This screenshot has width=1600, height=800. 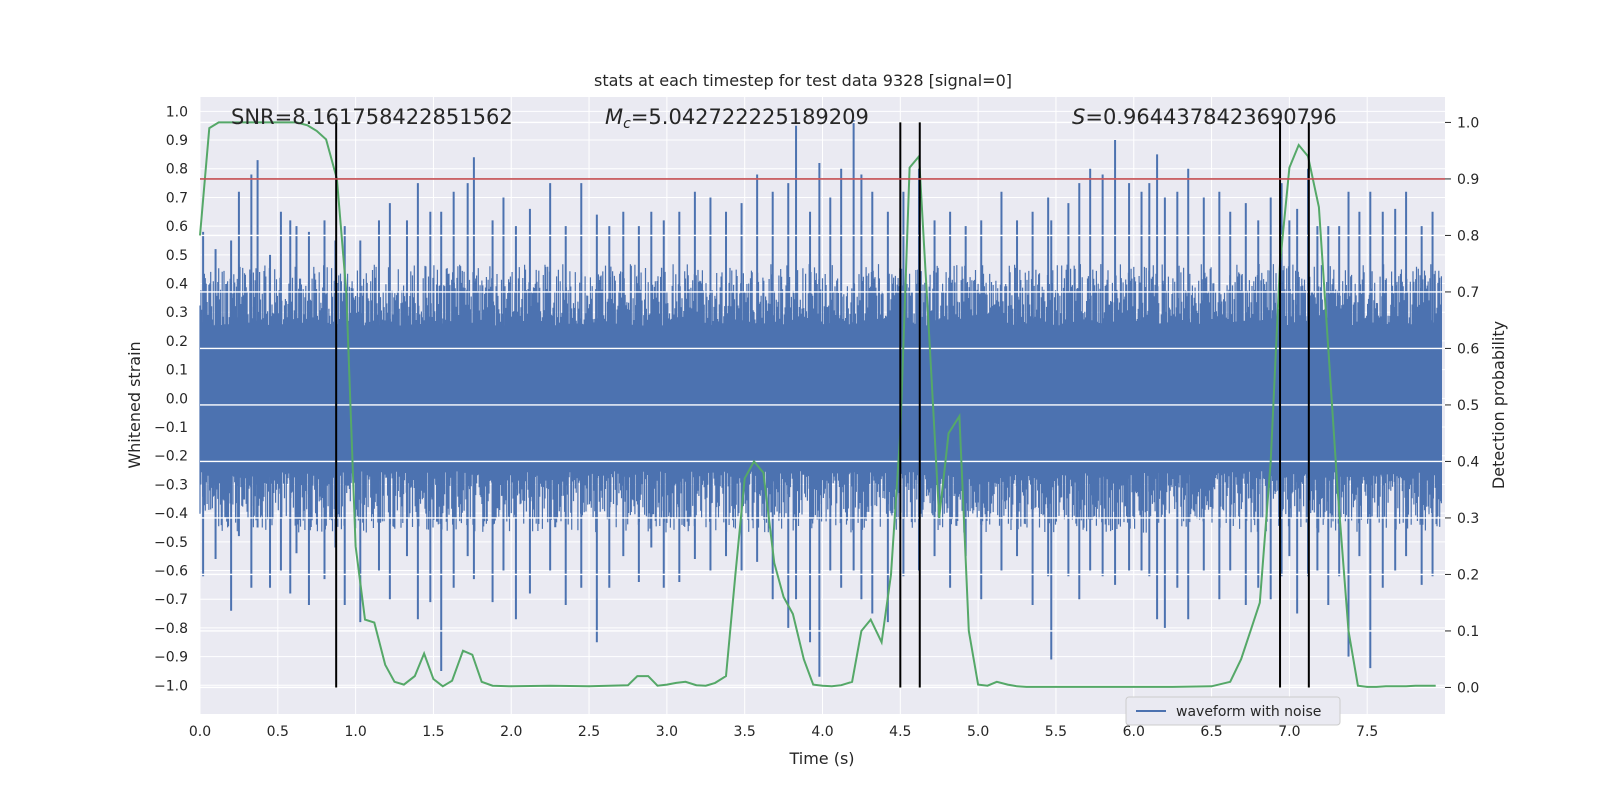 I want to click on y-left-tick-label: −0.9, so click(x=171, y=658).